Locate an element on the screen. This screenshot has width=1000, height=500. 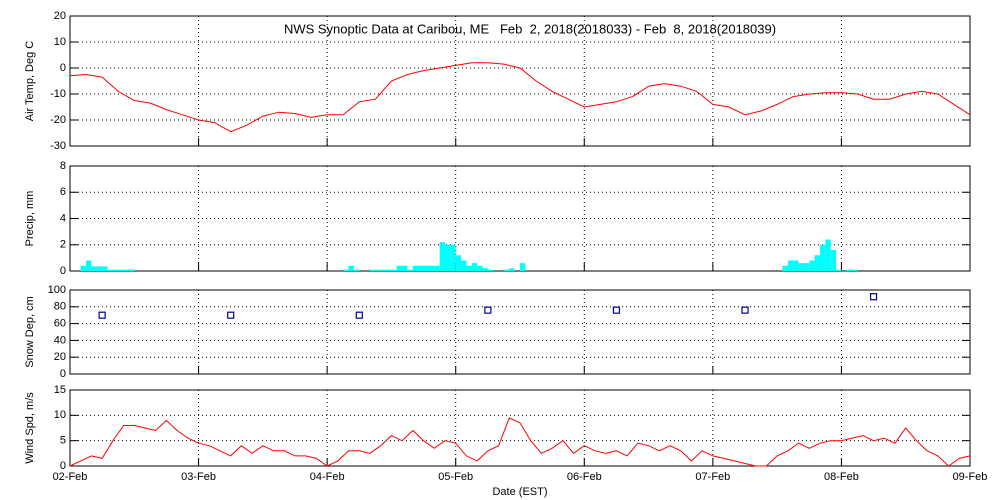
x-tick-label: 05-Feb is located at coordinates (455, 477).